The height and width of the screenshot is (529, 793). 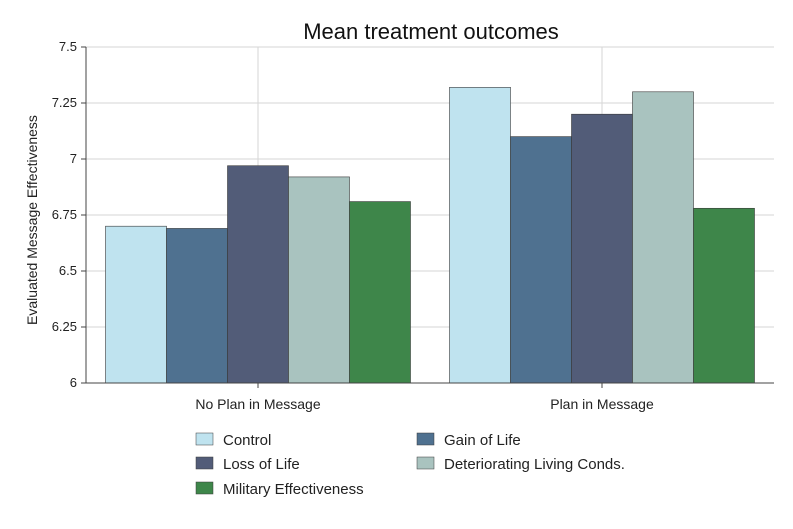 I want to click on legend-label-military-effectiveness: Military Effectiveness, so click(x=293, y=489).